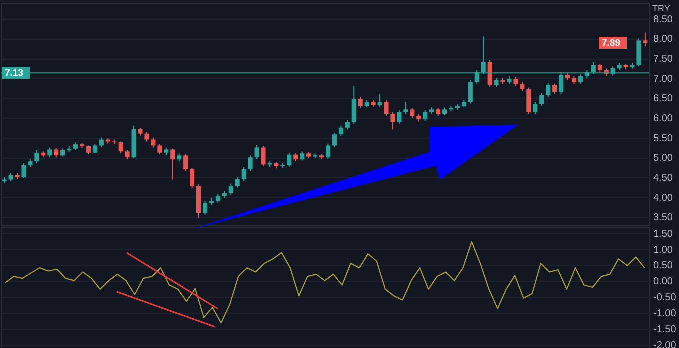  I want to click on y-tick-label: -2.00, so click(665, 344).